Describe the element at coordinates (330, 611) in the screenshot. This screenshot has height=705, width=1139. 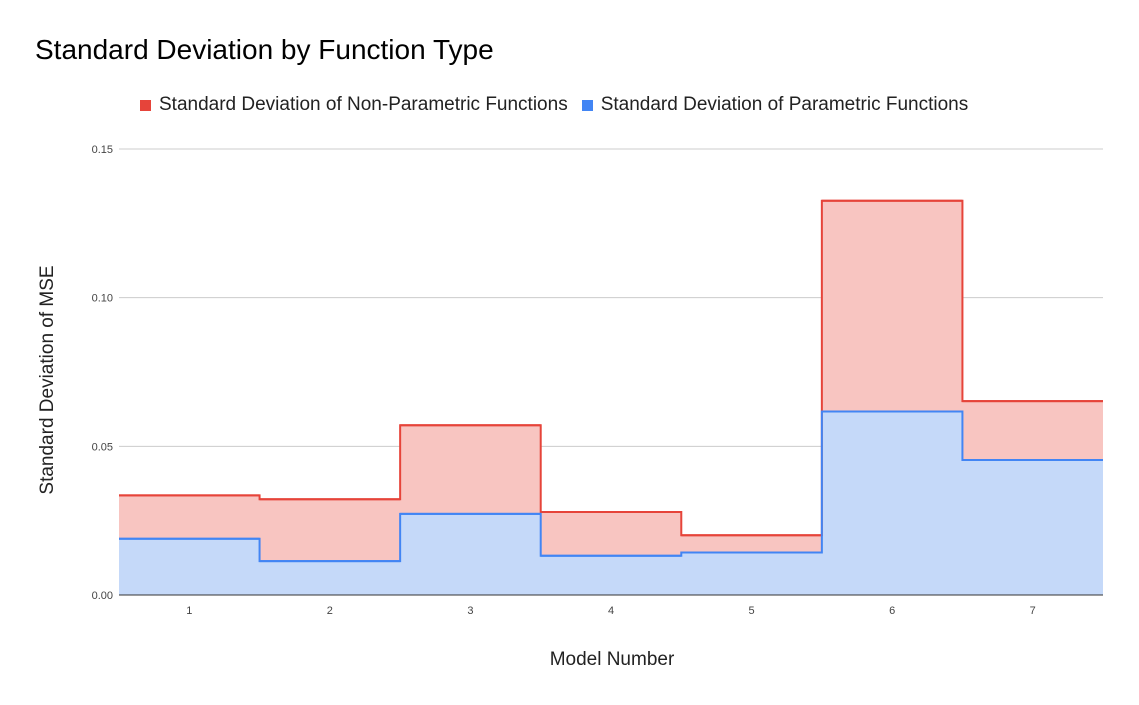
I see `x-tick-label-2: 2` at that location.